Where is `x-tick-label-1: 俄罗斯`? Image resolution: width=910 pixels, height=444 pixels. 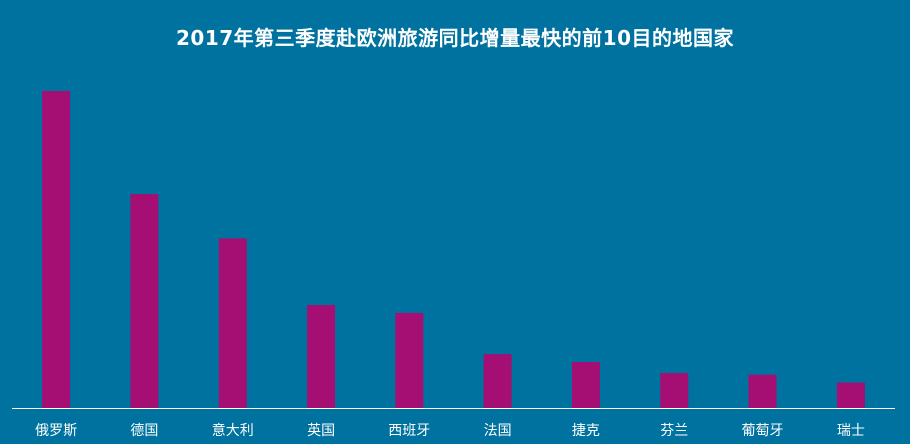
x-tick-label-1: 俄罗斯 is located at coordinates (56, 431).